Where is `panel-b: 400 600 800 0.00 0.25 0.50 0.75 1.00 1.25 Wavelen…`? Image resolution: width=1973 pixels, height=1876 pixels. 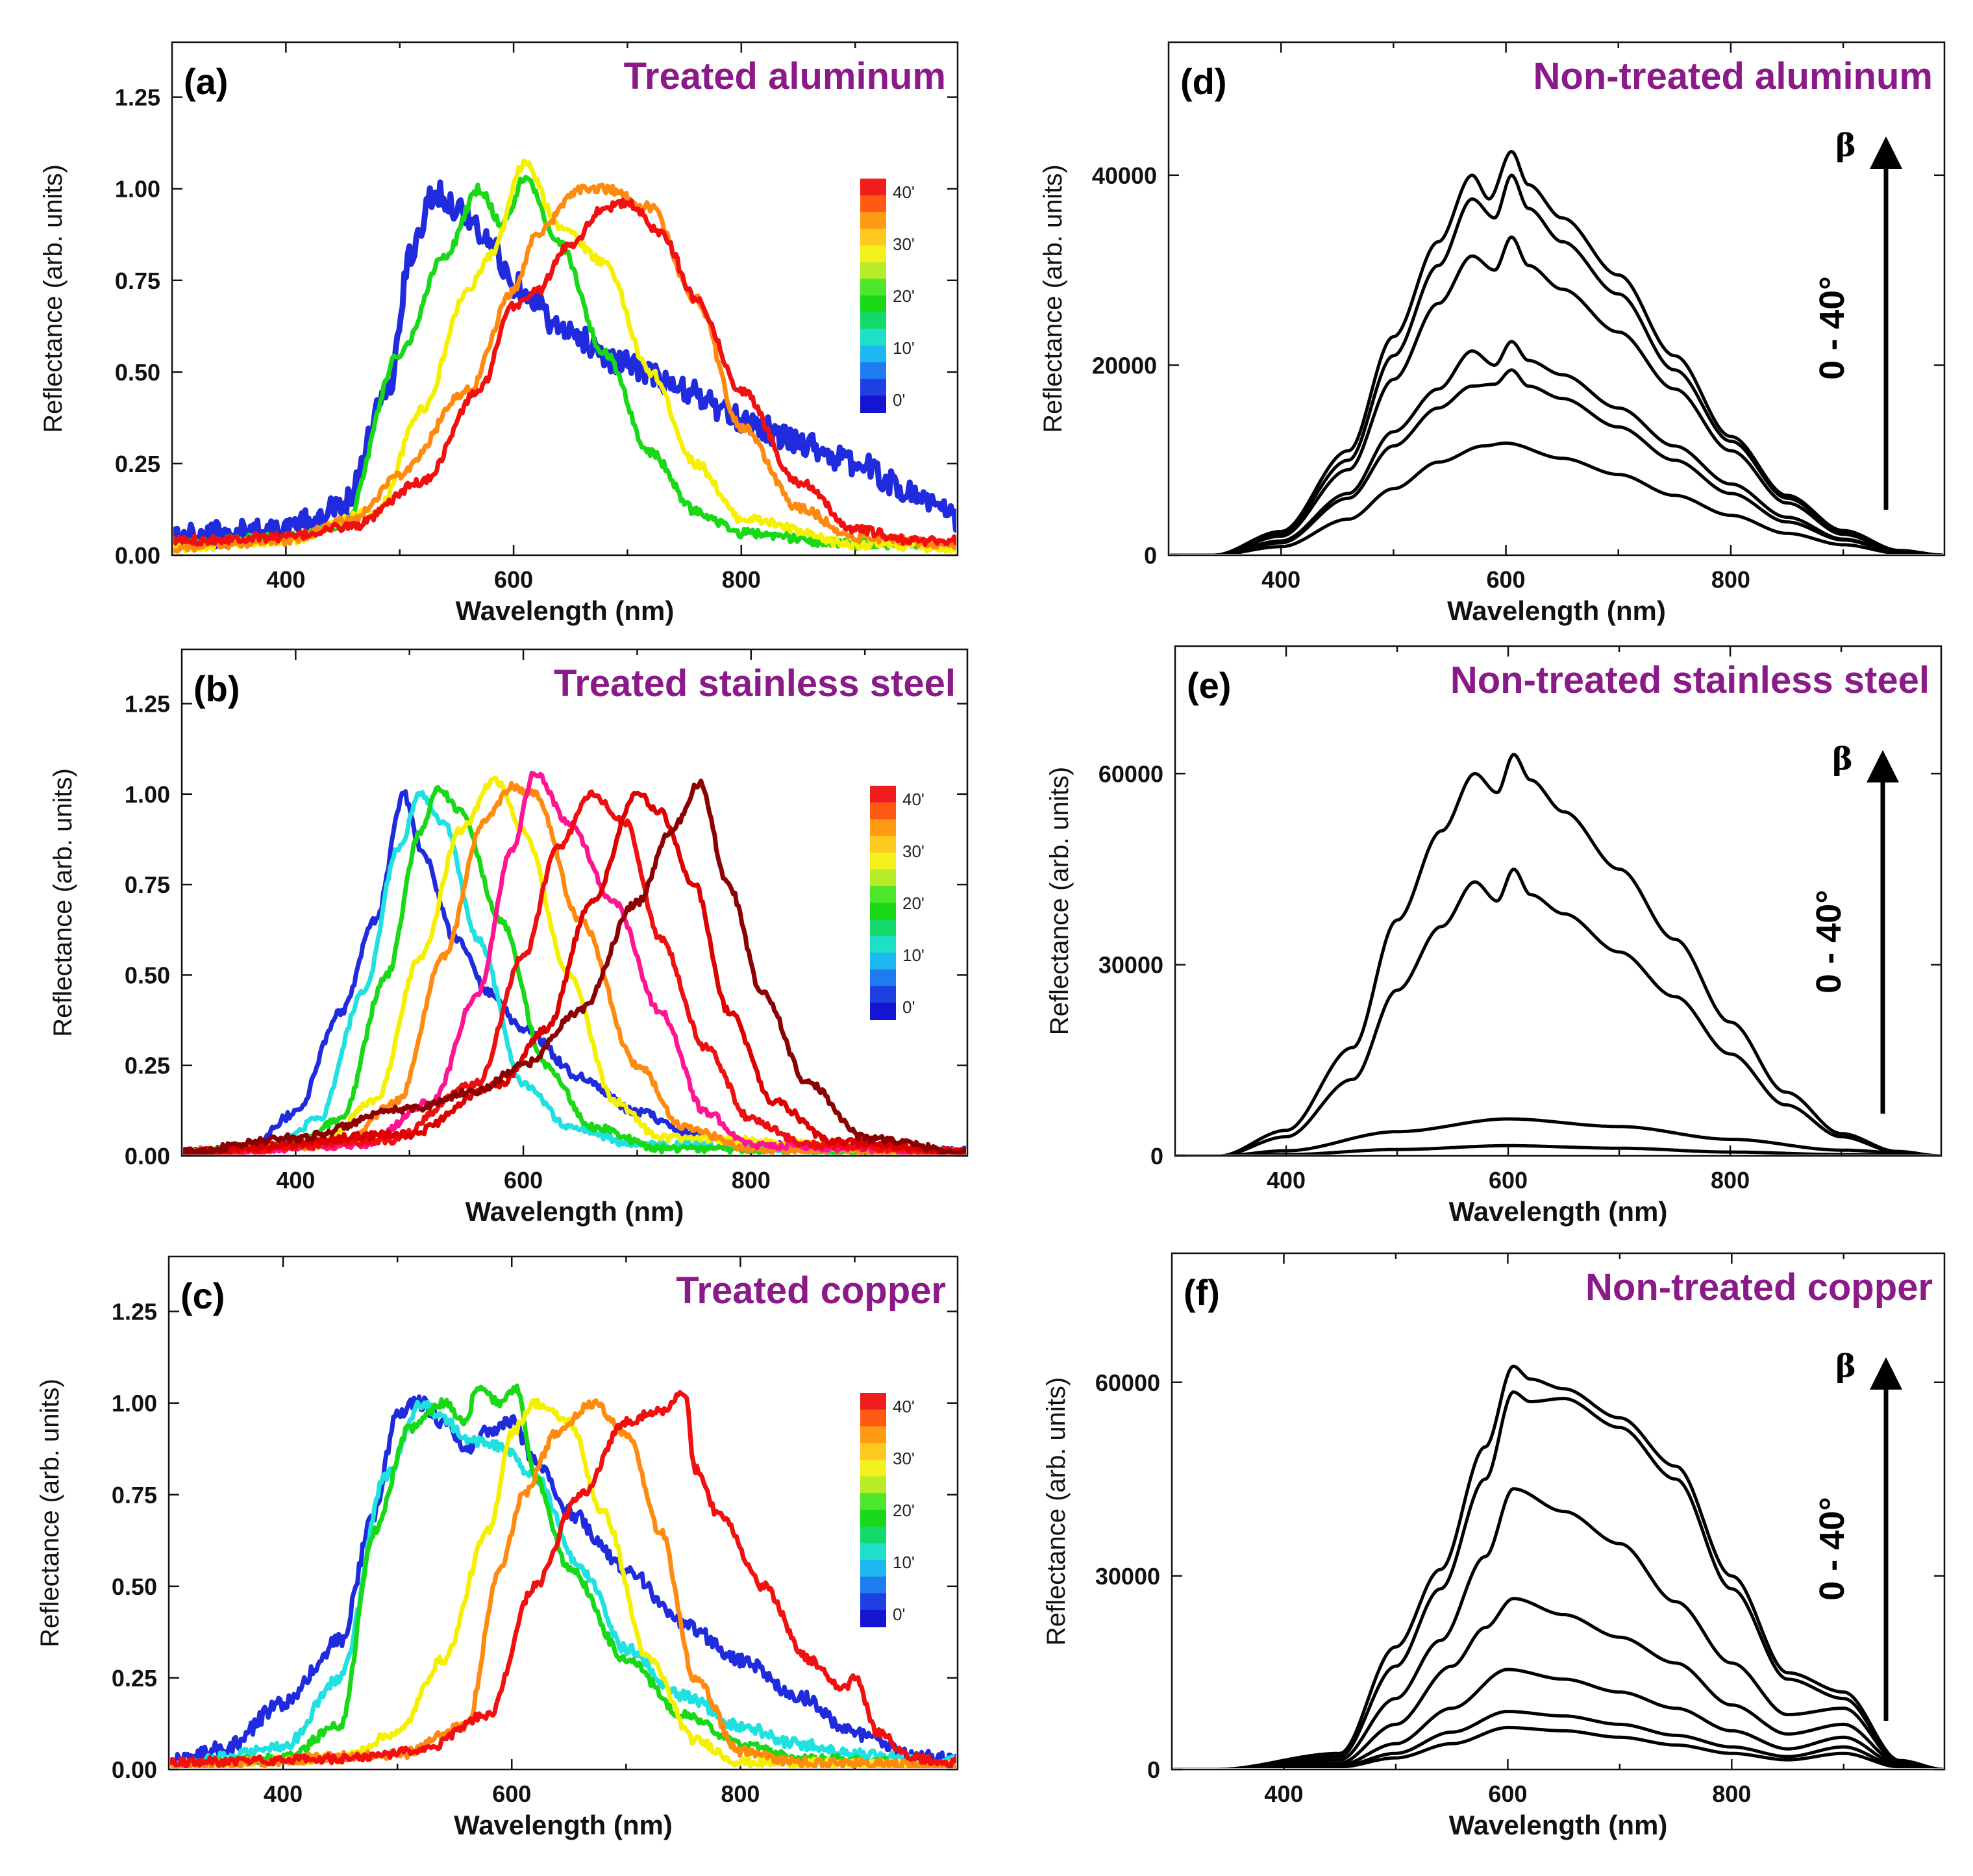
panel-b: 400 600 800 0.00 0.25 0.50 0.75 1.00 1.25 Wavelen… is located at coordinates (509, 937).